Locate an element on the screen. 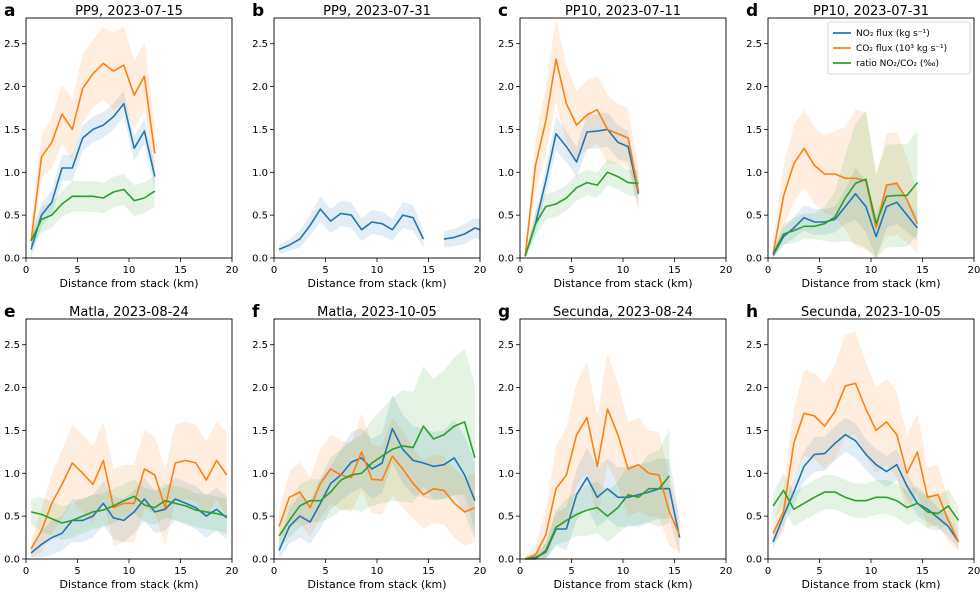 The height and width of the screenshot is (599, 980). band-no2-f is located at coordinates (377, 476).